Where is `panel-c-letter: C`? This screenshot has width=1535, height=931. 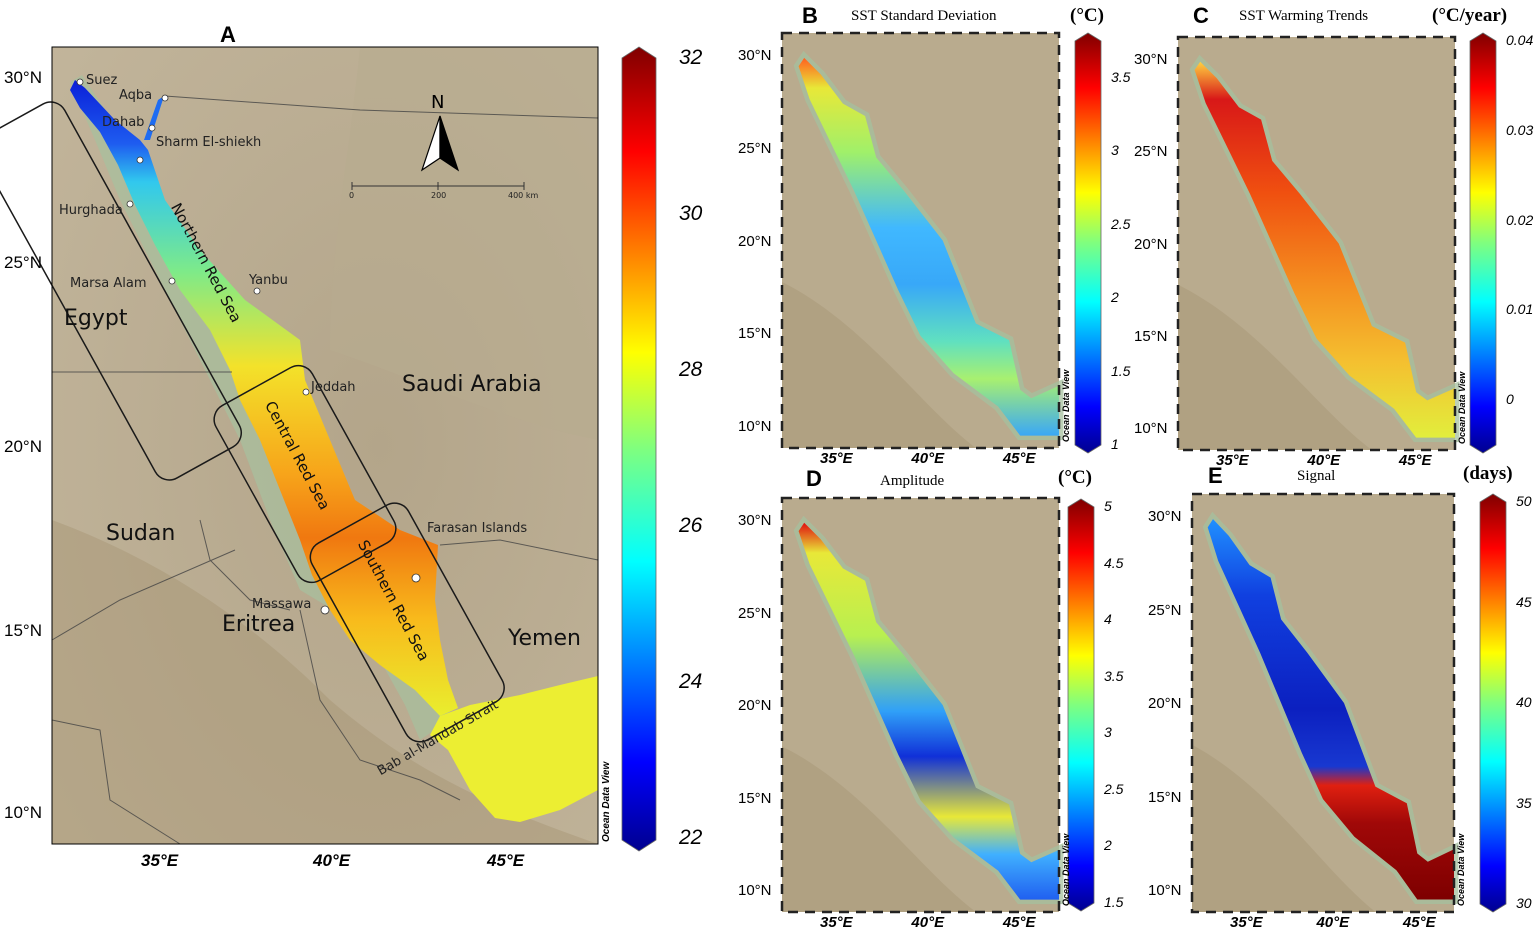 panel-c-letter: C is located at coordinates (1201, 15).